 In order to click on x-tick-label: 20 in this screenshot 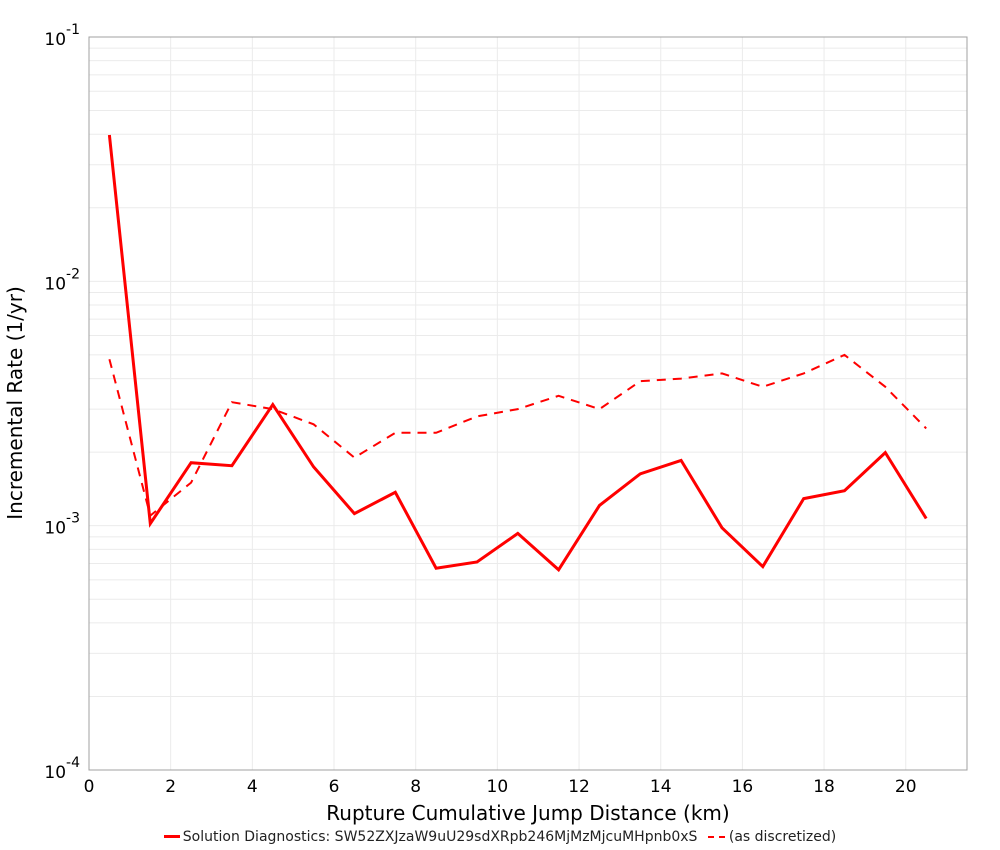, I will do `click(906, 787)`.